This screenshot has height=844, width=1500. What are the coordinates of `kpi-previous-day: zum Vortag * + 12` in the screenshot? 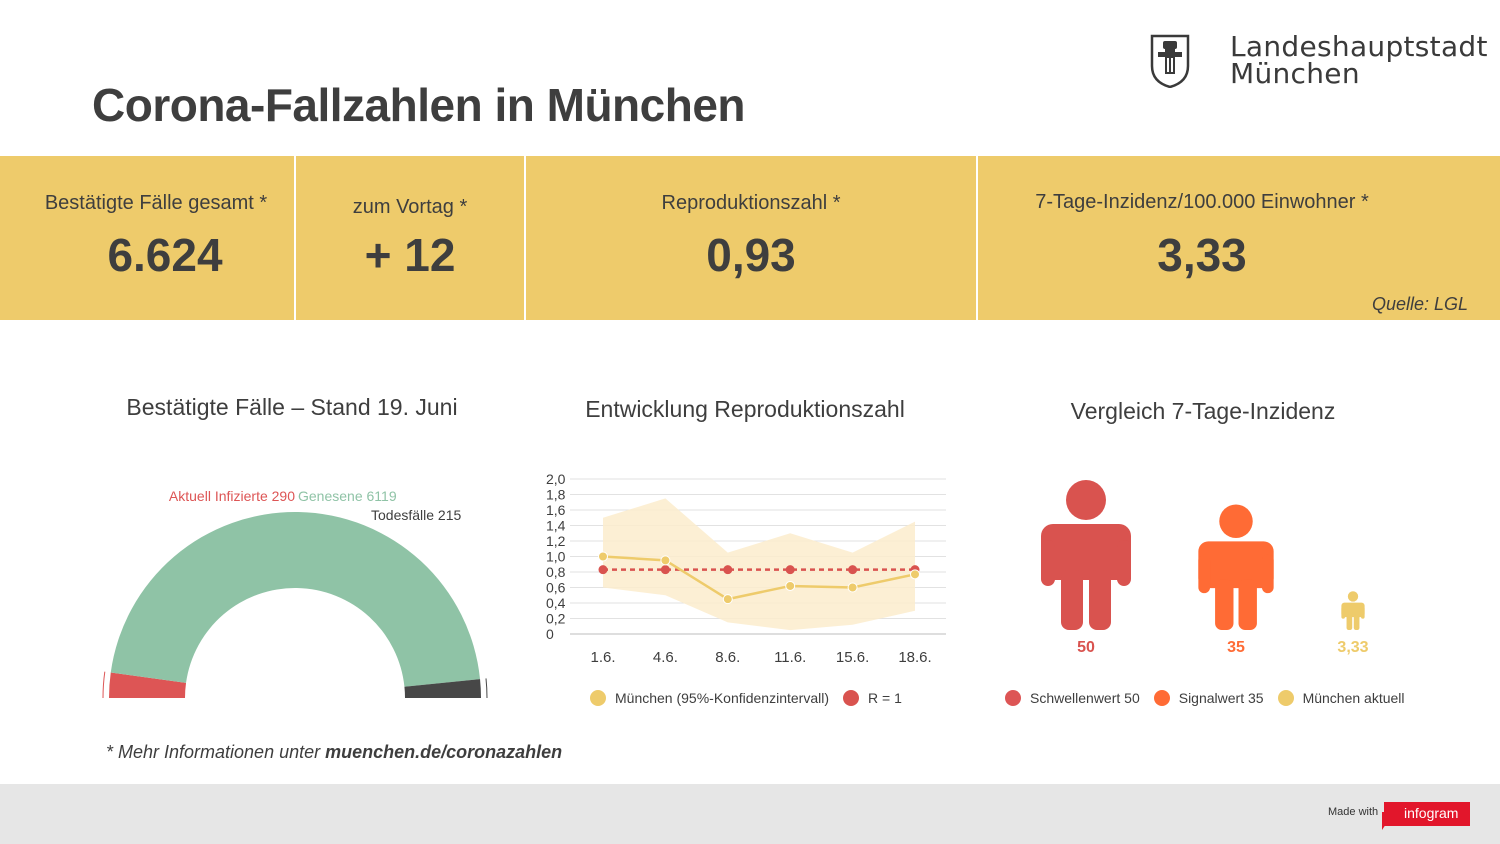 It's located at (410, 238).